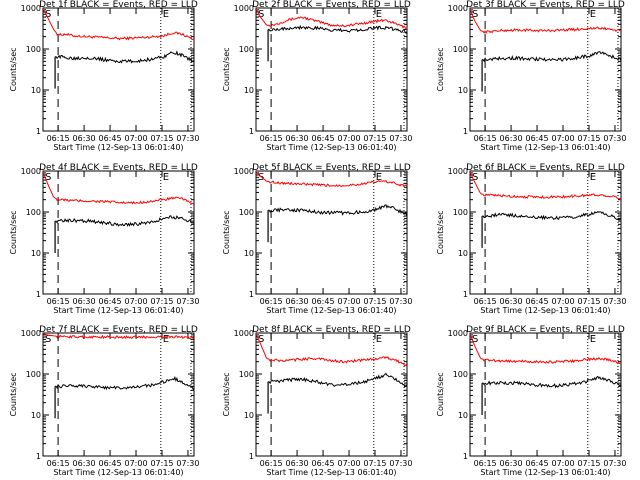 This screenshot has height=480, width=640. Describe the element at coordinates (118, 330) in the screenshot. I see `chart-title: Det 7f BLACK = Events, RED = LLD` at that location.